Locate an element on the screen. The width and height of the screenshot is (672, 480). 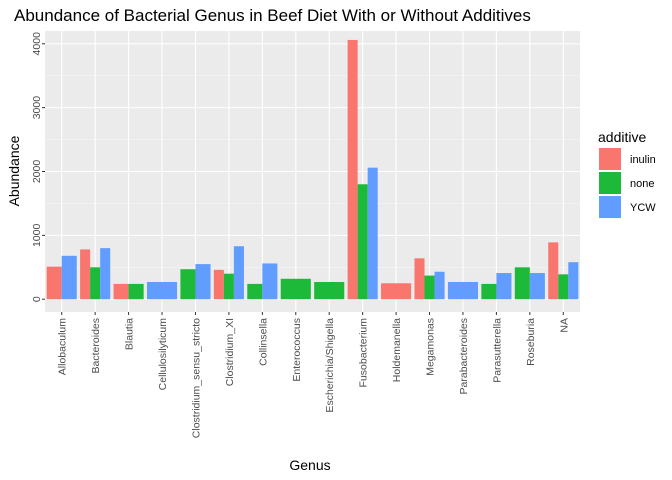
y-tick-label: 3000 is located at coordinates (37, 108).